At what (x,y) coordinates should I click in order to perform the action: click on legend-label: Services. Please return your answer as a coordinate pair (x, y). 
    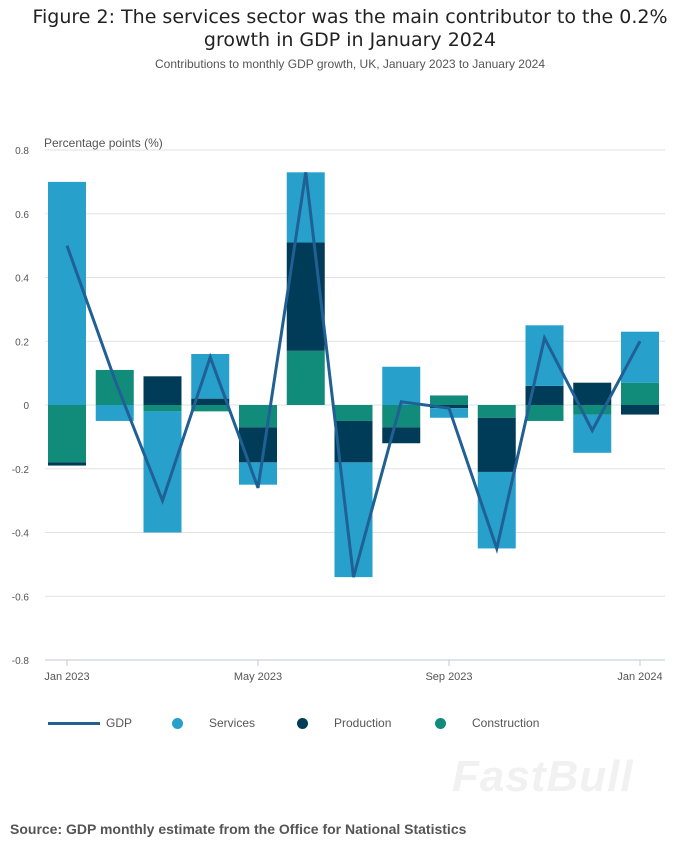
    Looking at the image, I should click on (232, 723).